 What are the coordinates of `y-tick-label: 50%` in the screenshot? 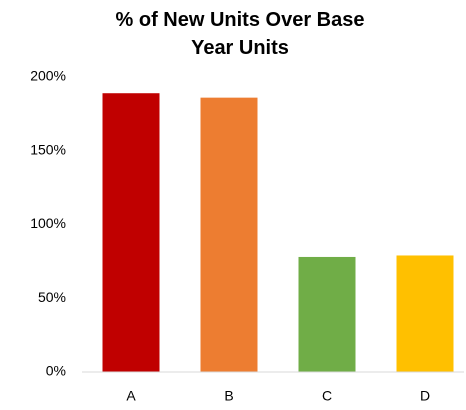 It's located at (52, 297).